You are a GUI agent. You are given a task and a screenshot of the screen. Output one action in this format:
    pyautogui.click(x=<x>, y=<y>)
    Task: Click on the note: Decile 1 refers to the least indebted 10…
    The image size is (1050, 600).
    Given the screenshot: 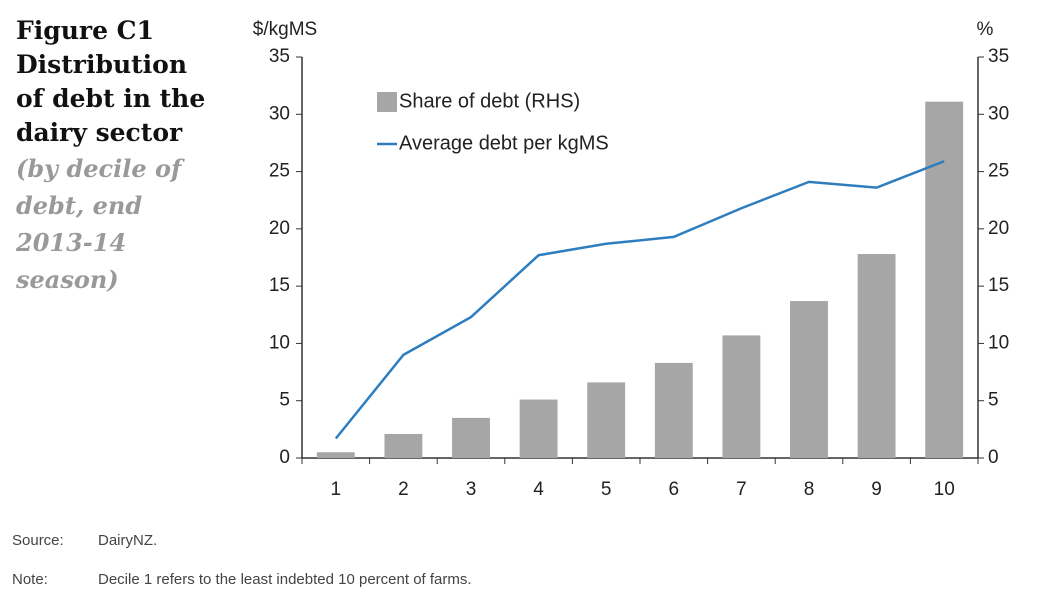 What is the action you would take?
    pyautogui.click(x=285, y=579)
    